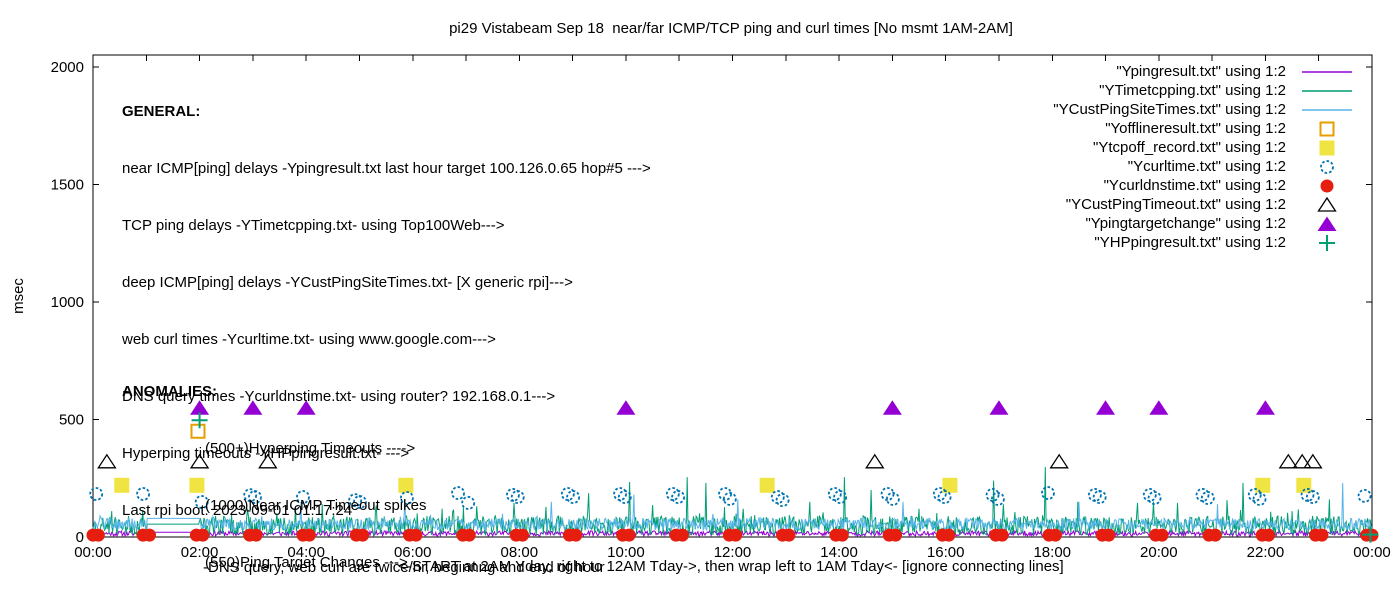 This screenshot has width=1400, height=600. What do you see at coordinates (67, 302) in the screenshot?
I see `svg-text: 1000` at bounding box center [67, 302].